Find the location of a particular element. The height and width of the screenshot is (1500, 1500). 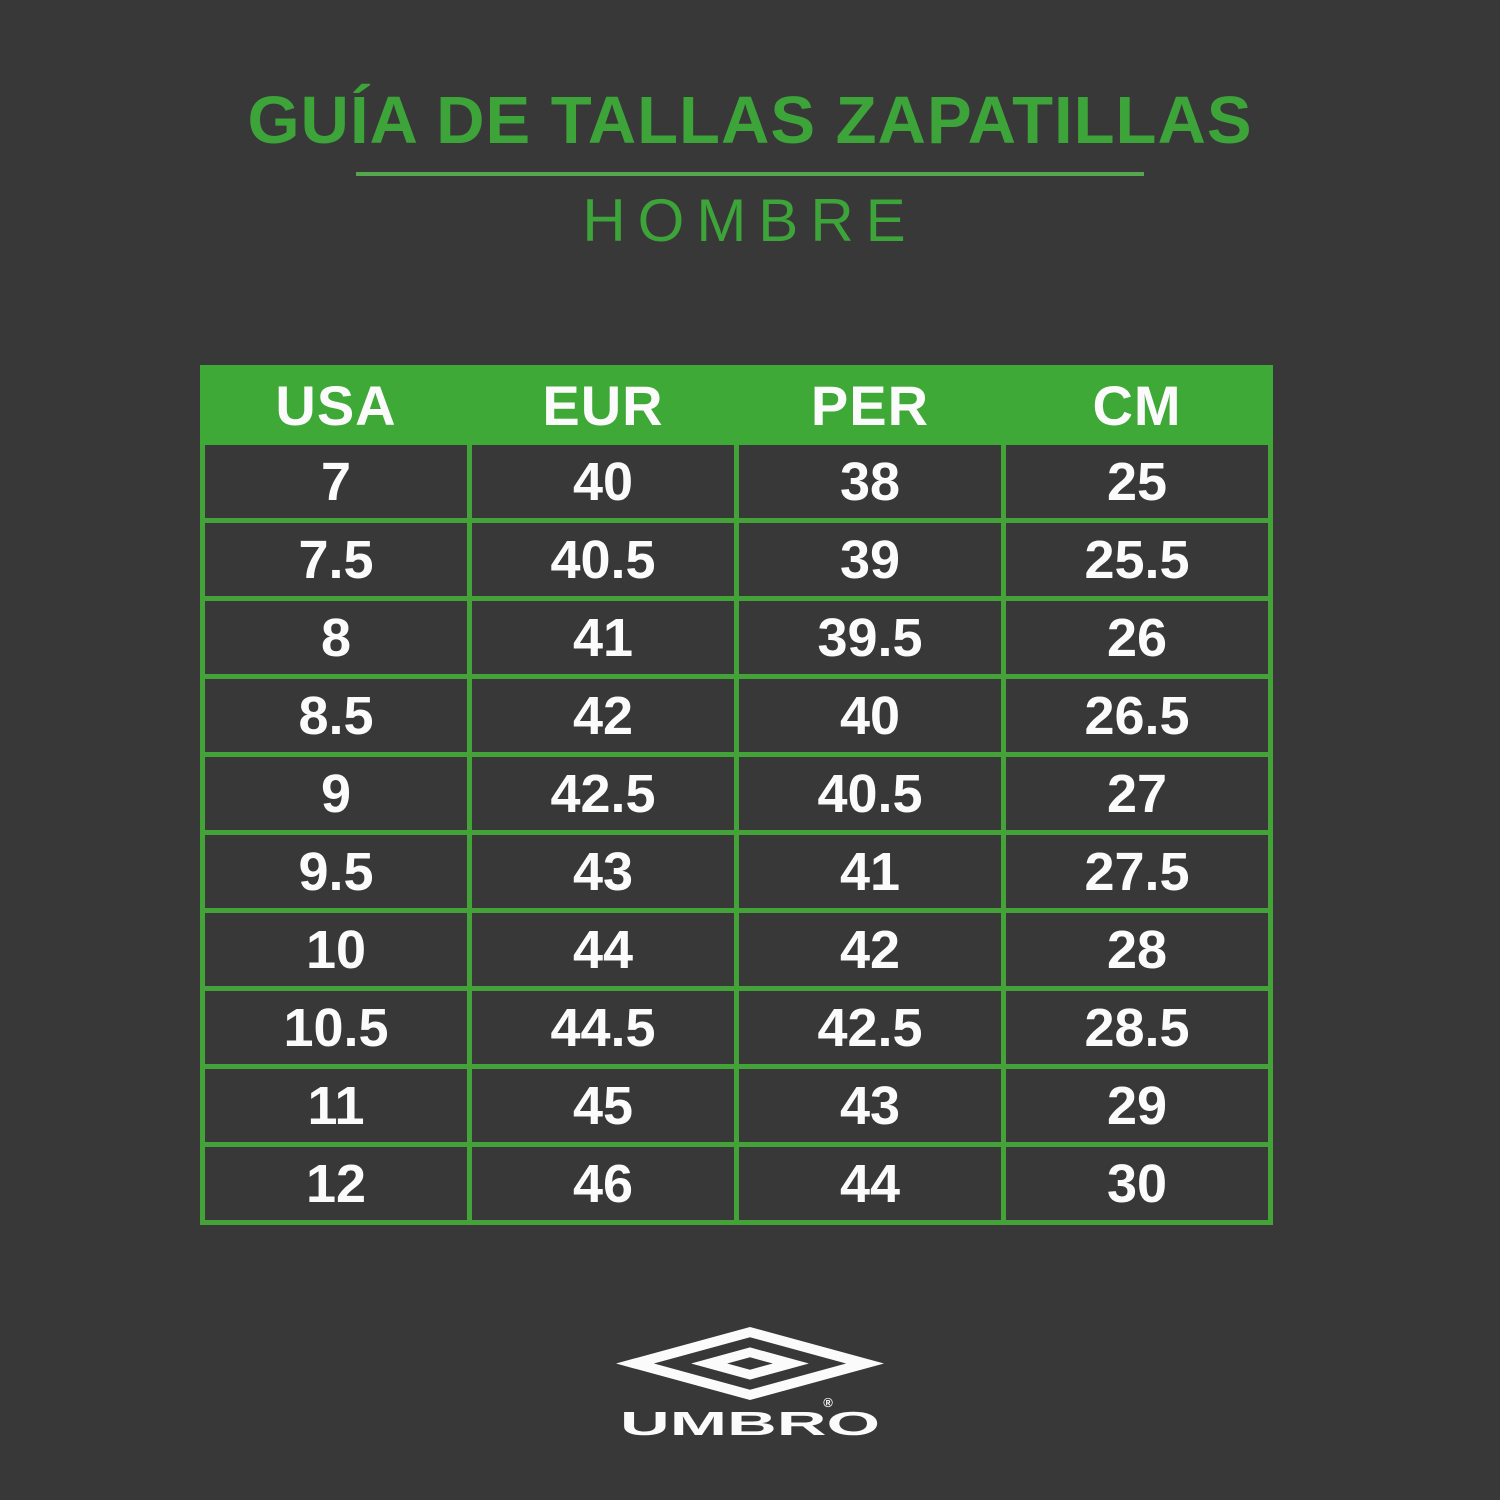

brand-logo: ® UMBRO is located at coordinates (750, 1383).